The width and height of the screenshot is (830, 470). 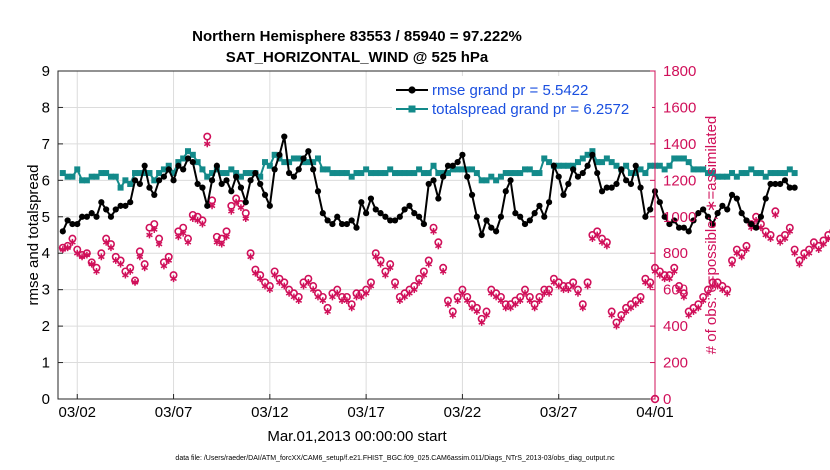 What do you see at coordinates (673, 235) in the screenshot?
I see `y-axis-right: 0 200 400 600 800 1000 1200 1400 1600 1800` at bounding box center [673, 235].